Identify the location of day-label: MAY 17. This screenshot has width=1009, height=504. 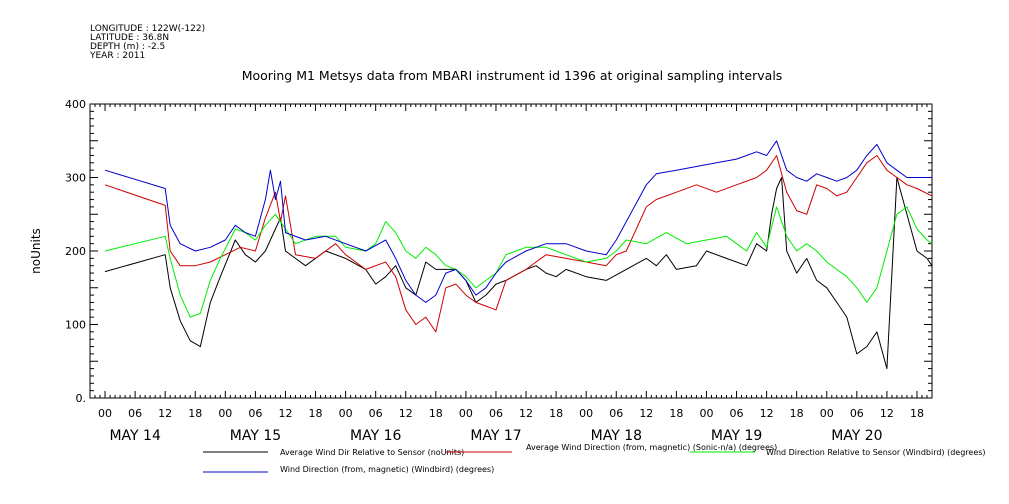
(495, 436).